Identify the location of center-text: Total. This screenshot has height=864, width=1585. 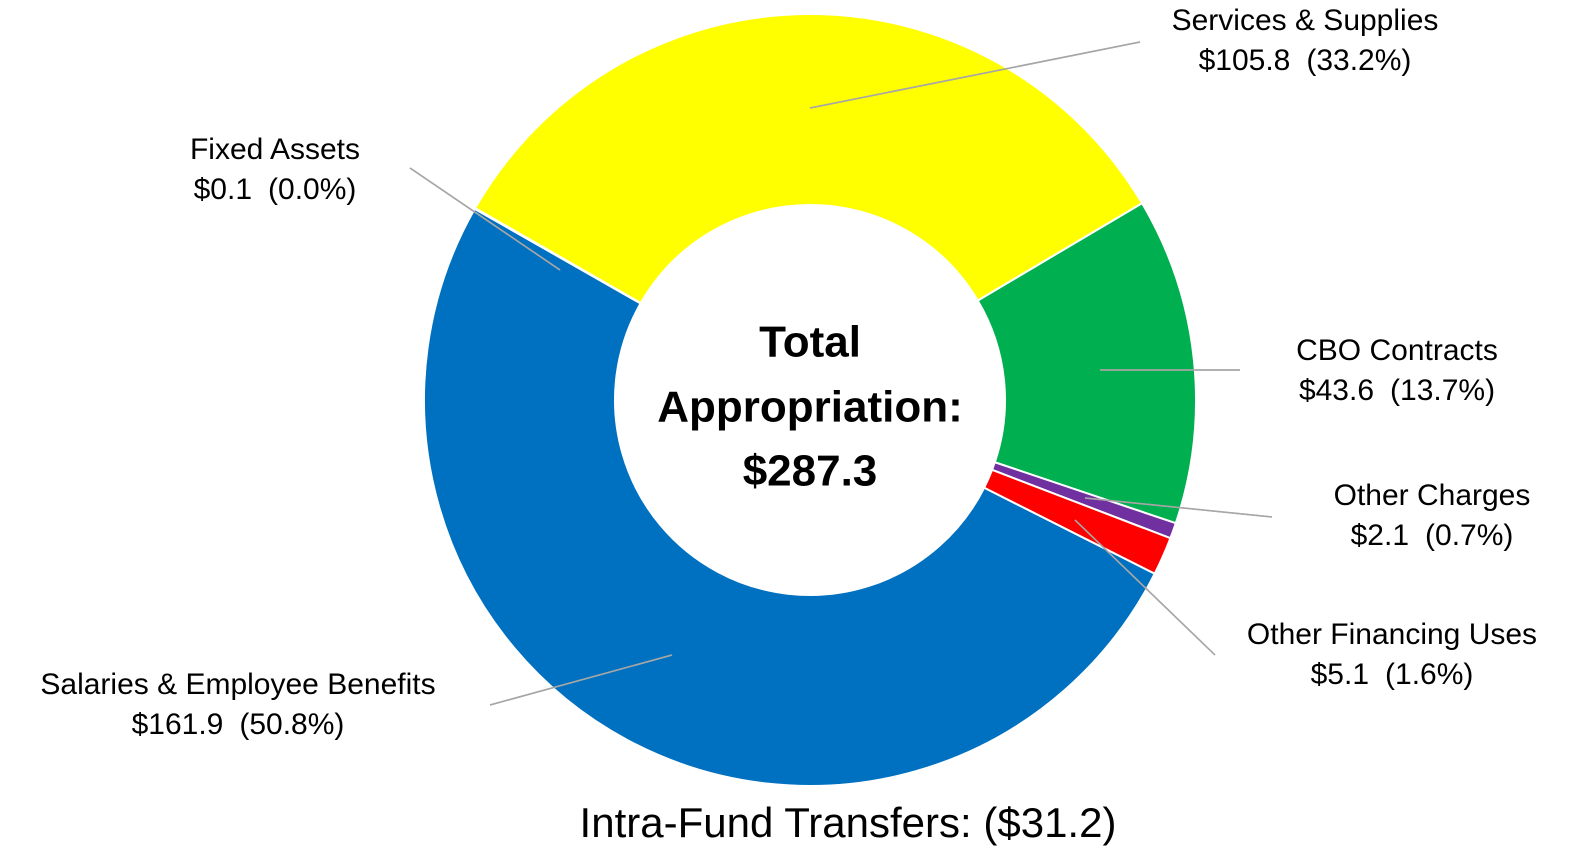
(810, 342).